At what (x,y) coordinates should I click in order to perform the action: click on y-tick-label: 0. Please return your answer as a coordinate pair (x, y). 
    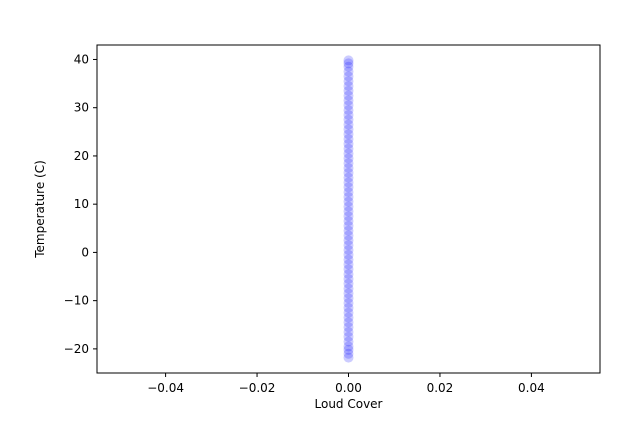
    Looking at the image, I should click on (85, 252).